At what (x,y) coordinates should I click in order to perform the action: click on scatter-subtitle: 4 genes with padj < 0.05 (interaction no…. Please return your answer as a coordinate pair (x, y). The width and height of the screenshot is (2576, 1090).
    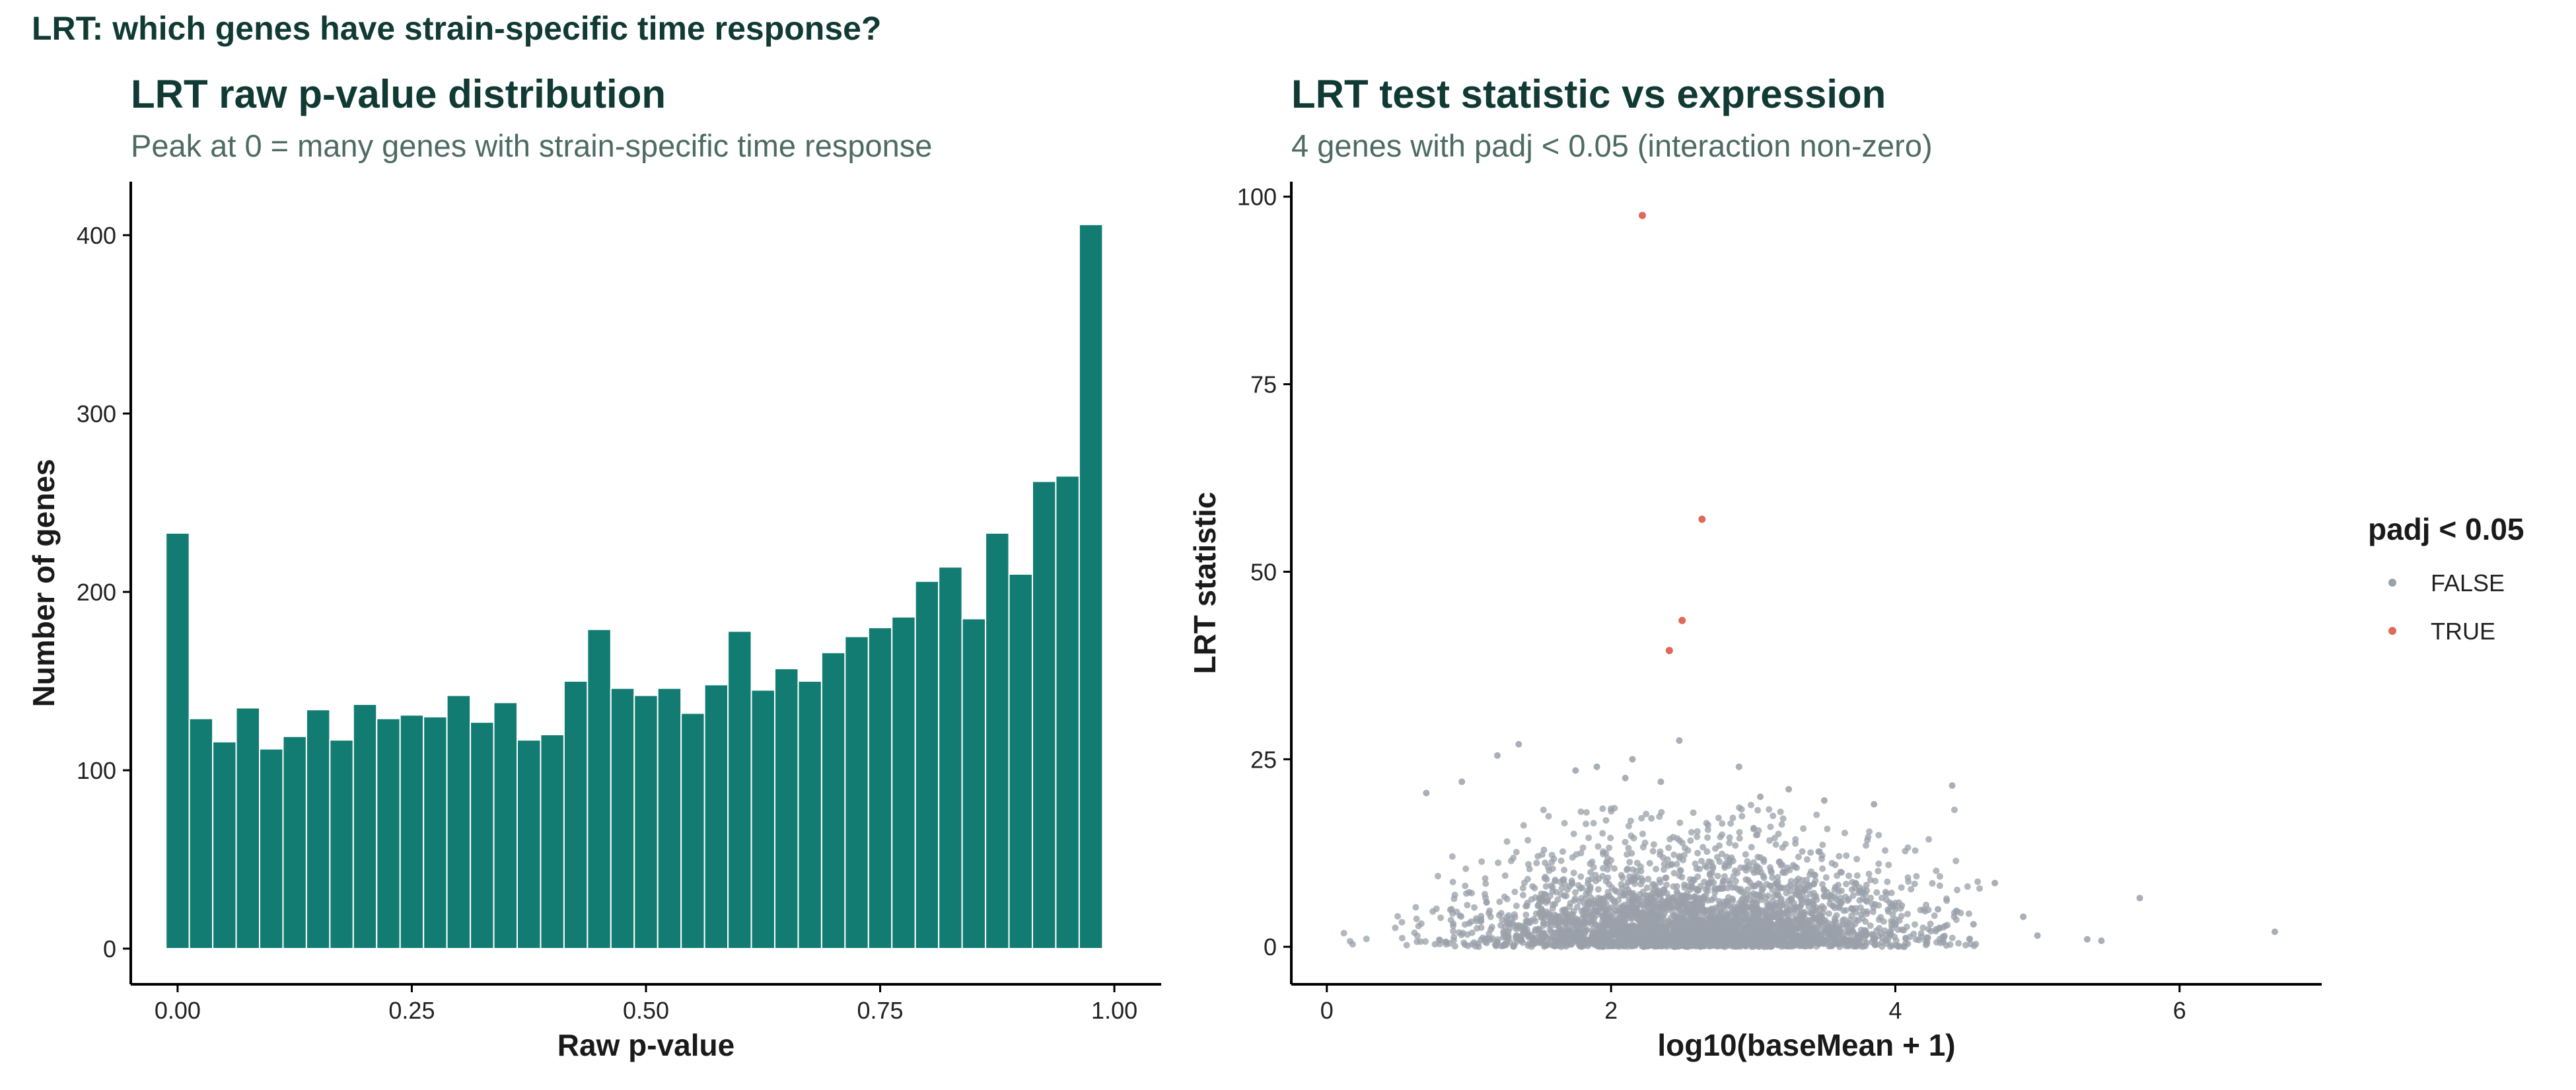
    Looking at the image, I should click on (1612, 145).